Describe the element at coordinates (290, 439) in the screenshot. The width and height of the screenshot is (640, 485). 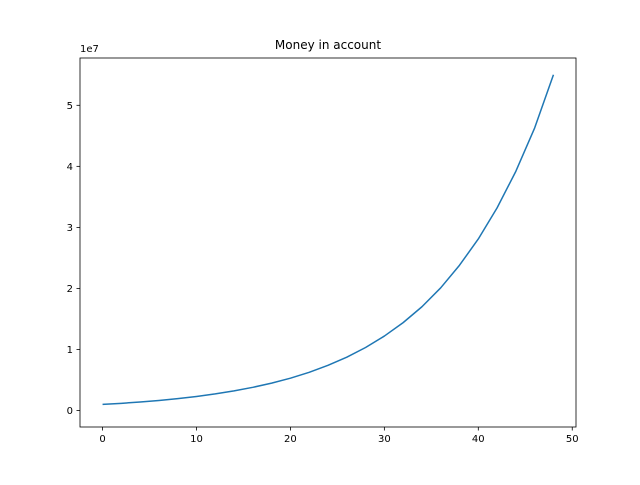
I see `x-tick-label: 20` at that location.